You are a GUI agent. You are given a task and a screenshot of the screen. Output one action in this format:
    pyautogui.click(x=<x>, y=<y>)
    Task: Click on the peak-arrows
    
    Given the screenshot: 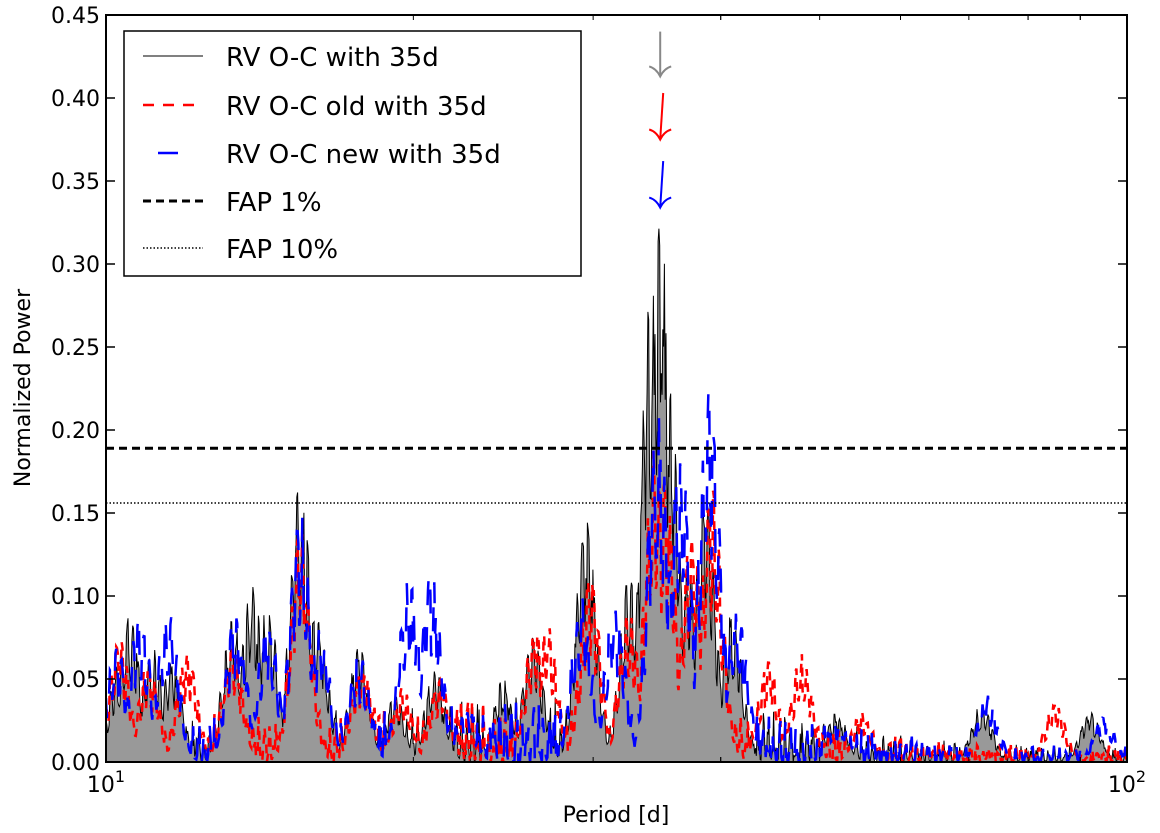 What is the action you would take?
    pyautogui.click(x=660, y=120)
    